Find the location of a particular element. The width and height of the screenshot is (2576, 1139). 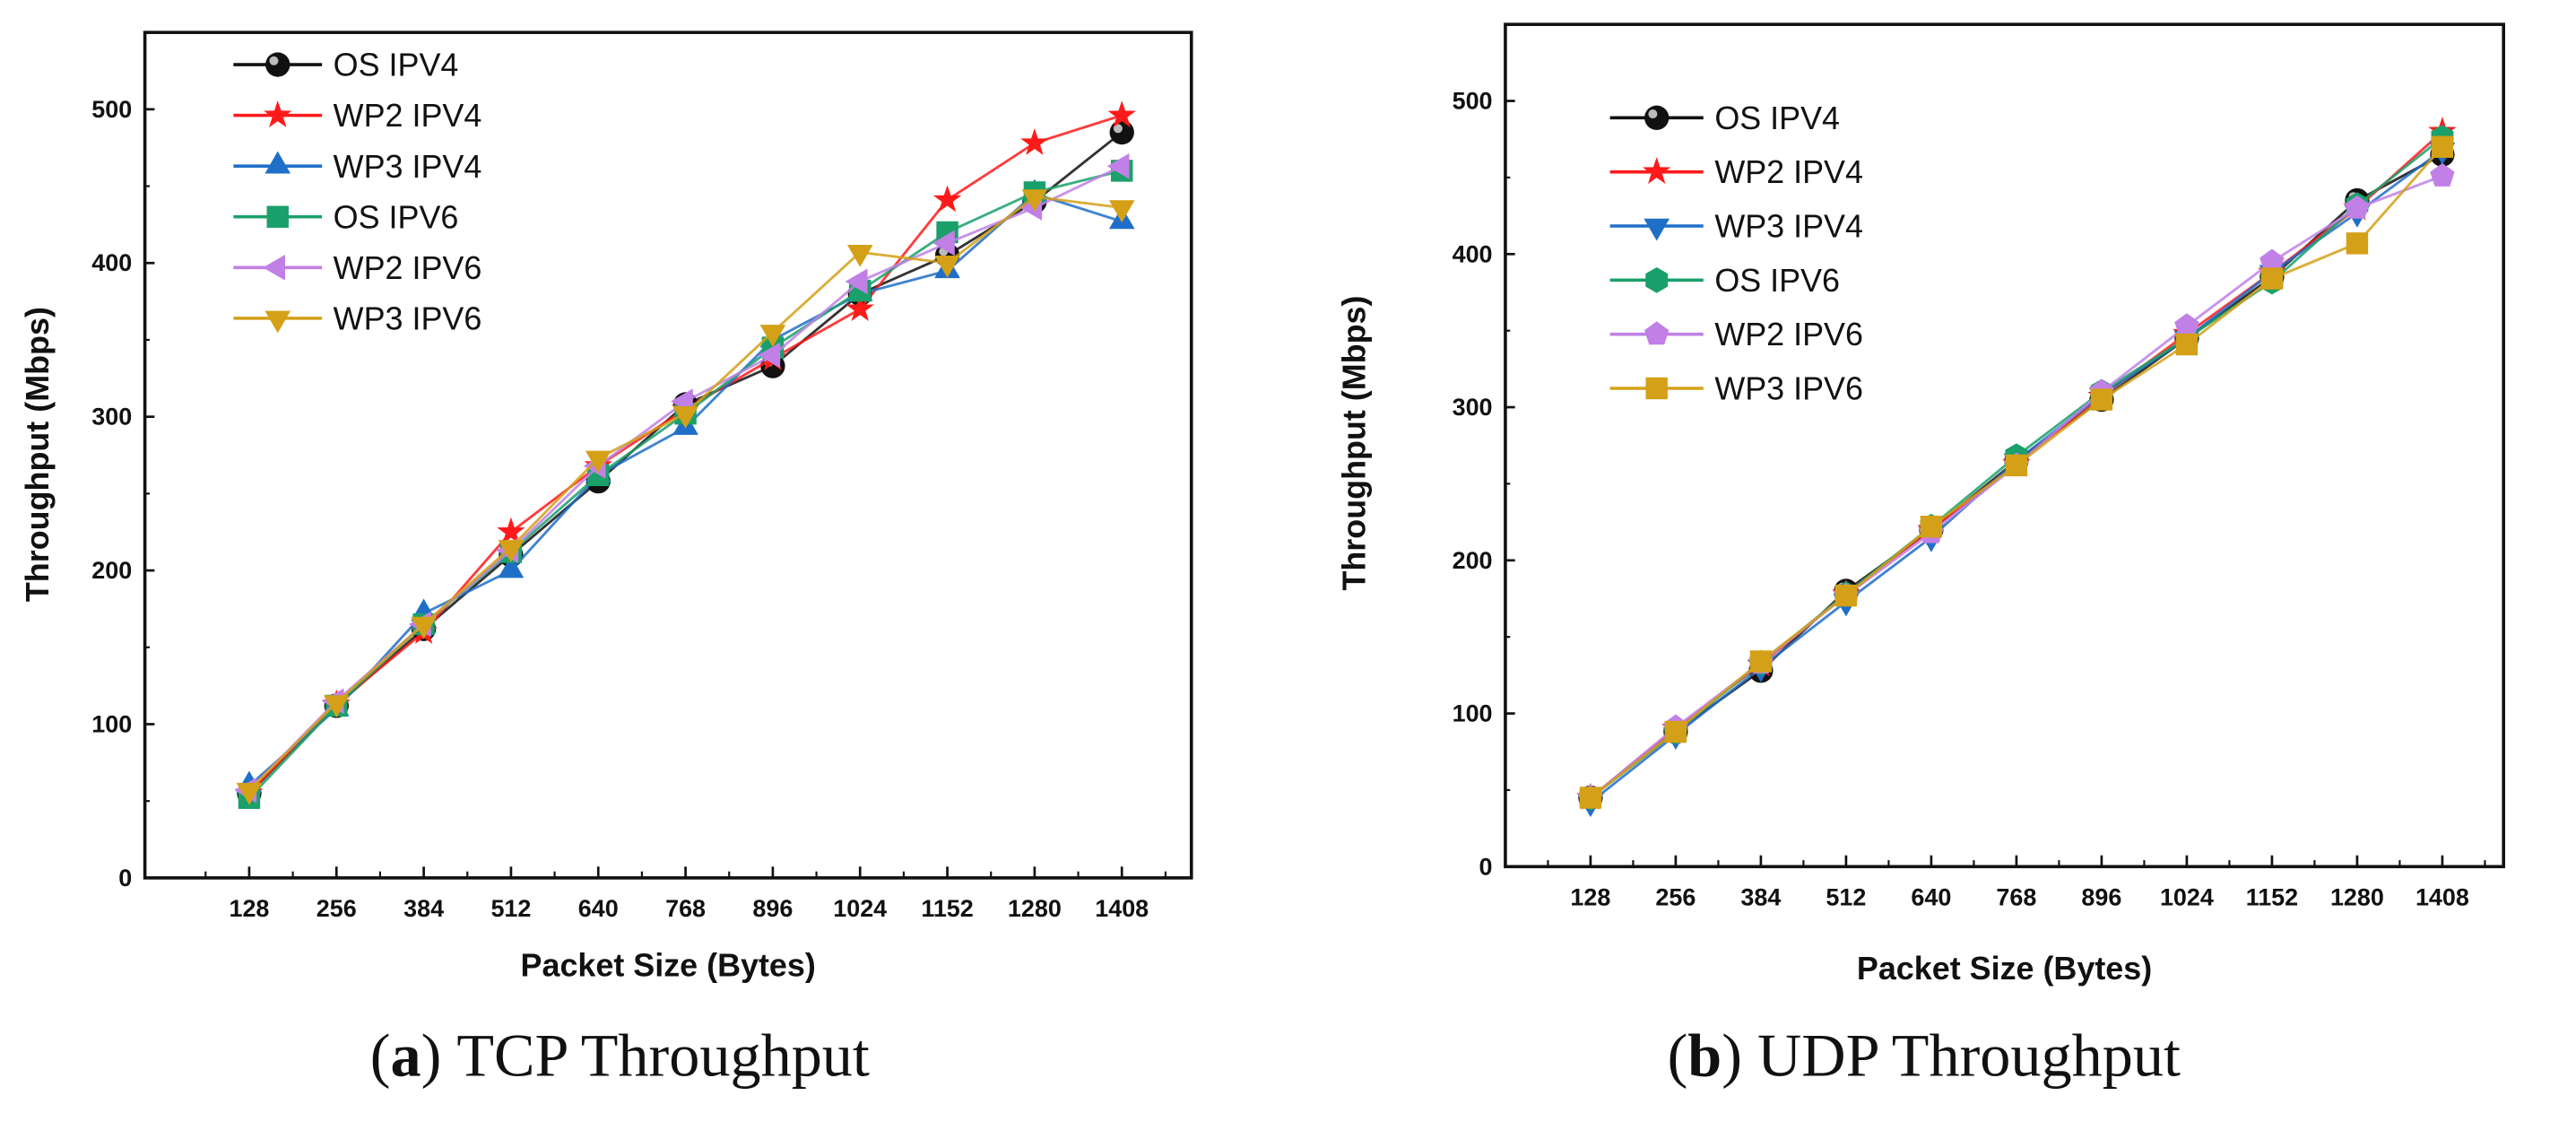

x-tick-label: 512 is located at coordinates (1846, 896).